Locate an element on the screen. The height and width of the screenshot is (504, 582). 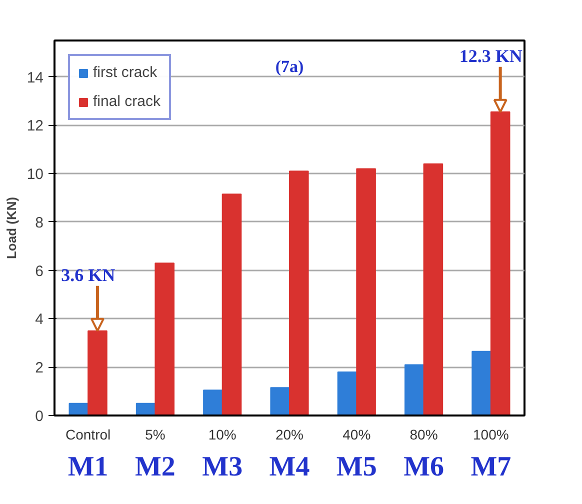
legend-label: first crack is located at coordinates (125, 72).